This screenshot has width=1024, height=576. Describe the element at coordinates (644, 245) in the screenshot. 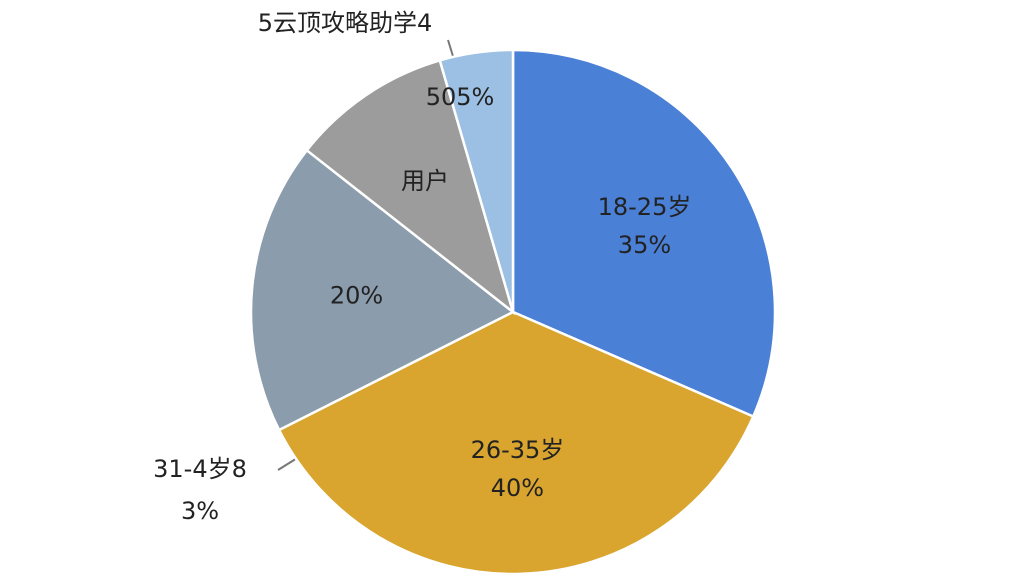

I see `value-label: 35%` at that location.